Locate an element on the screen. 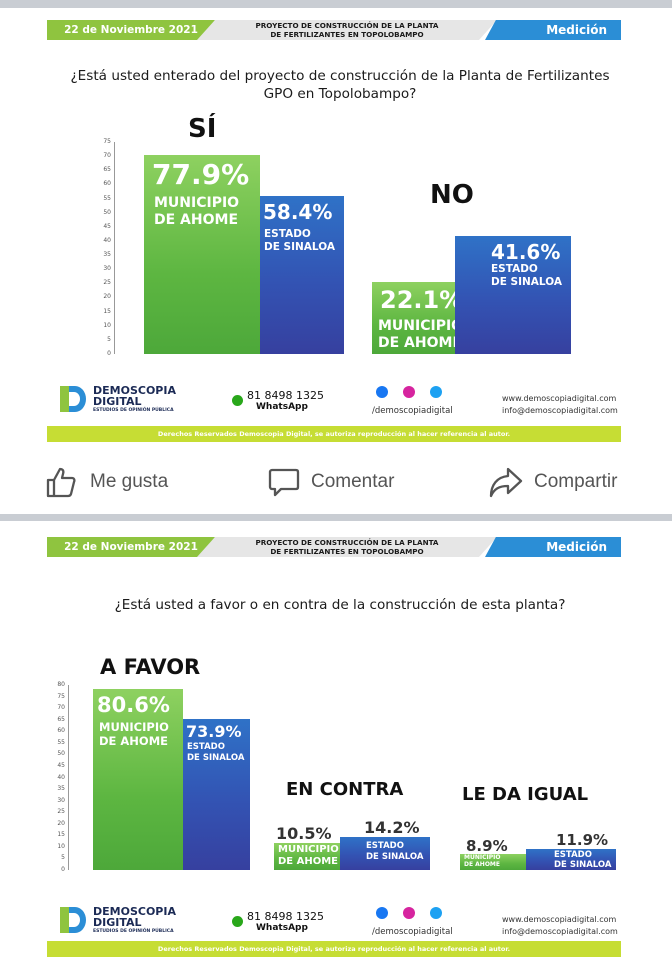 Image resolution: width=672 pixels, height=960 pixels. post-actions: Me gusta Comentar Compartir is located at coordinates (336, 483).